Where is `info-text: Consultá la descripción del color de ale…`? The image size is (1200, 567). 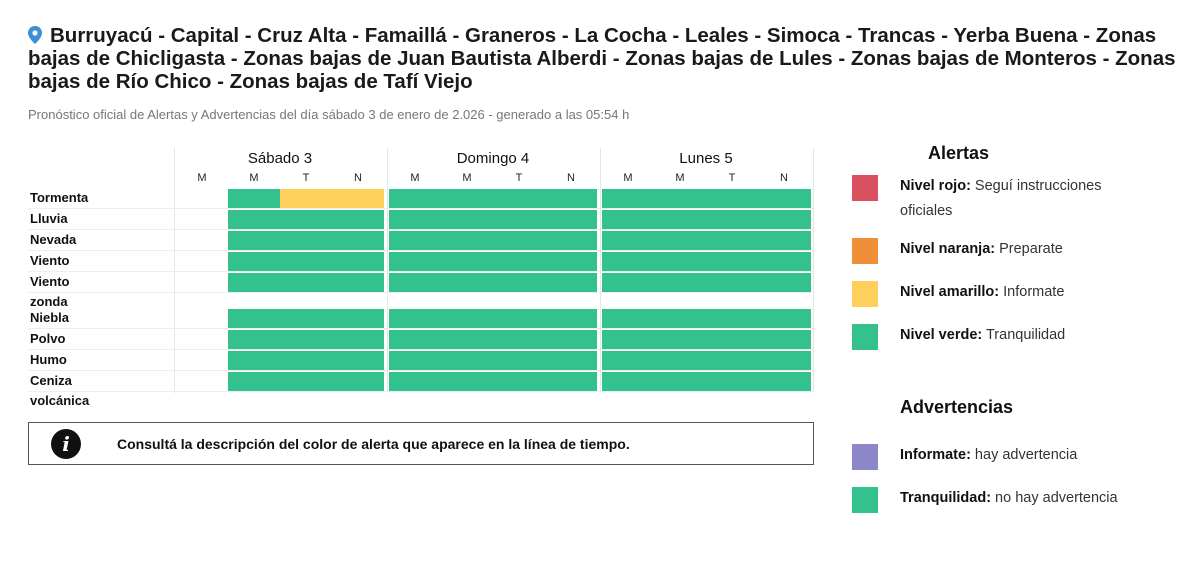
info-text: Consultá la descripción del color de ale… is located at coordinates (373, 443).